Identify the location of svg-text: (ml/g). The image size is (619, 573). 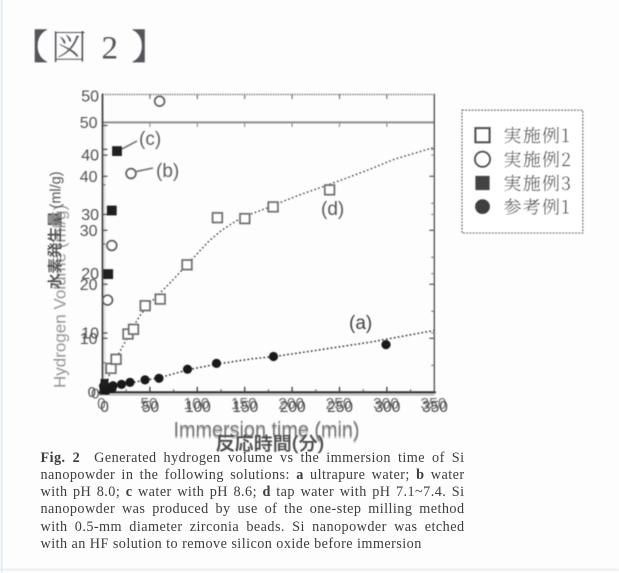
(57, 189).